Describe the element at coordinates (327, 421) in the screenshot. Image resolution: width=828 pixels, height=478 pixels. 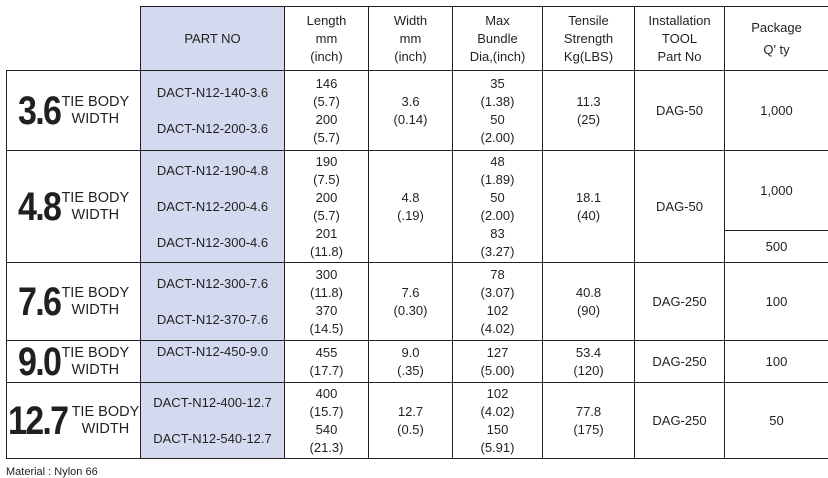
I see `length-cell: 400(15.7)540(21.3)` at that location.